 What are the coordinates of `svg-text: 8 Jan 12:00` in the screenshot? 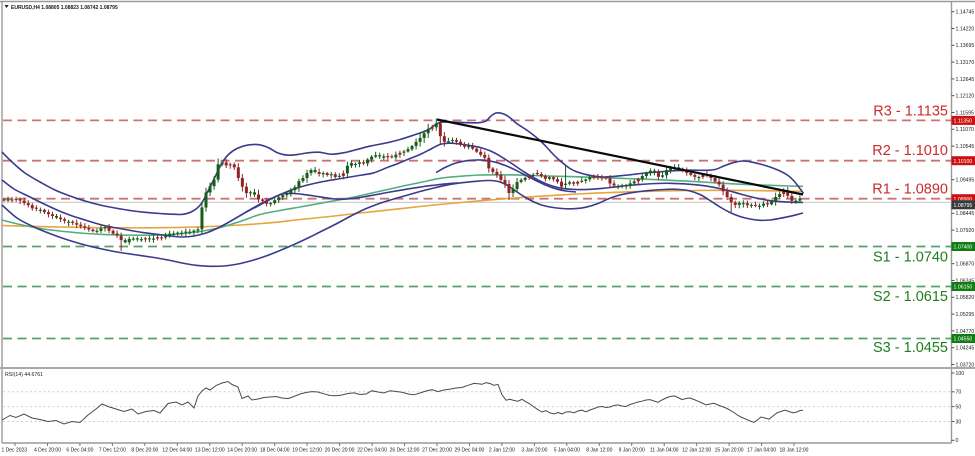 It's located at (599, 451).